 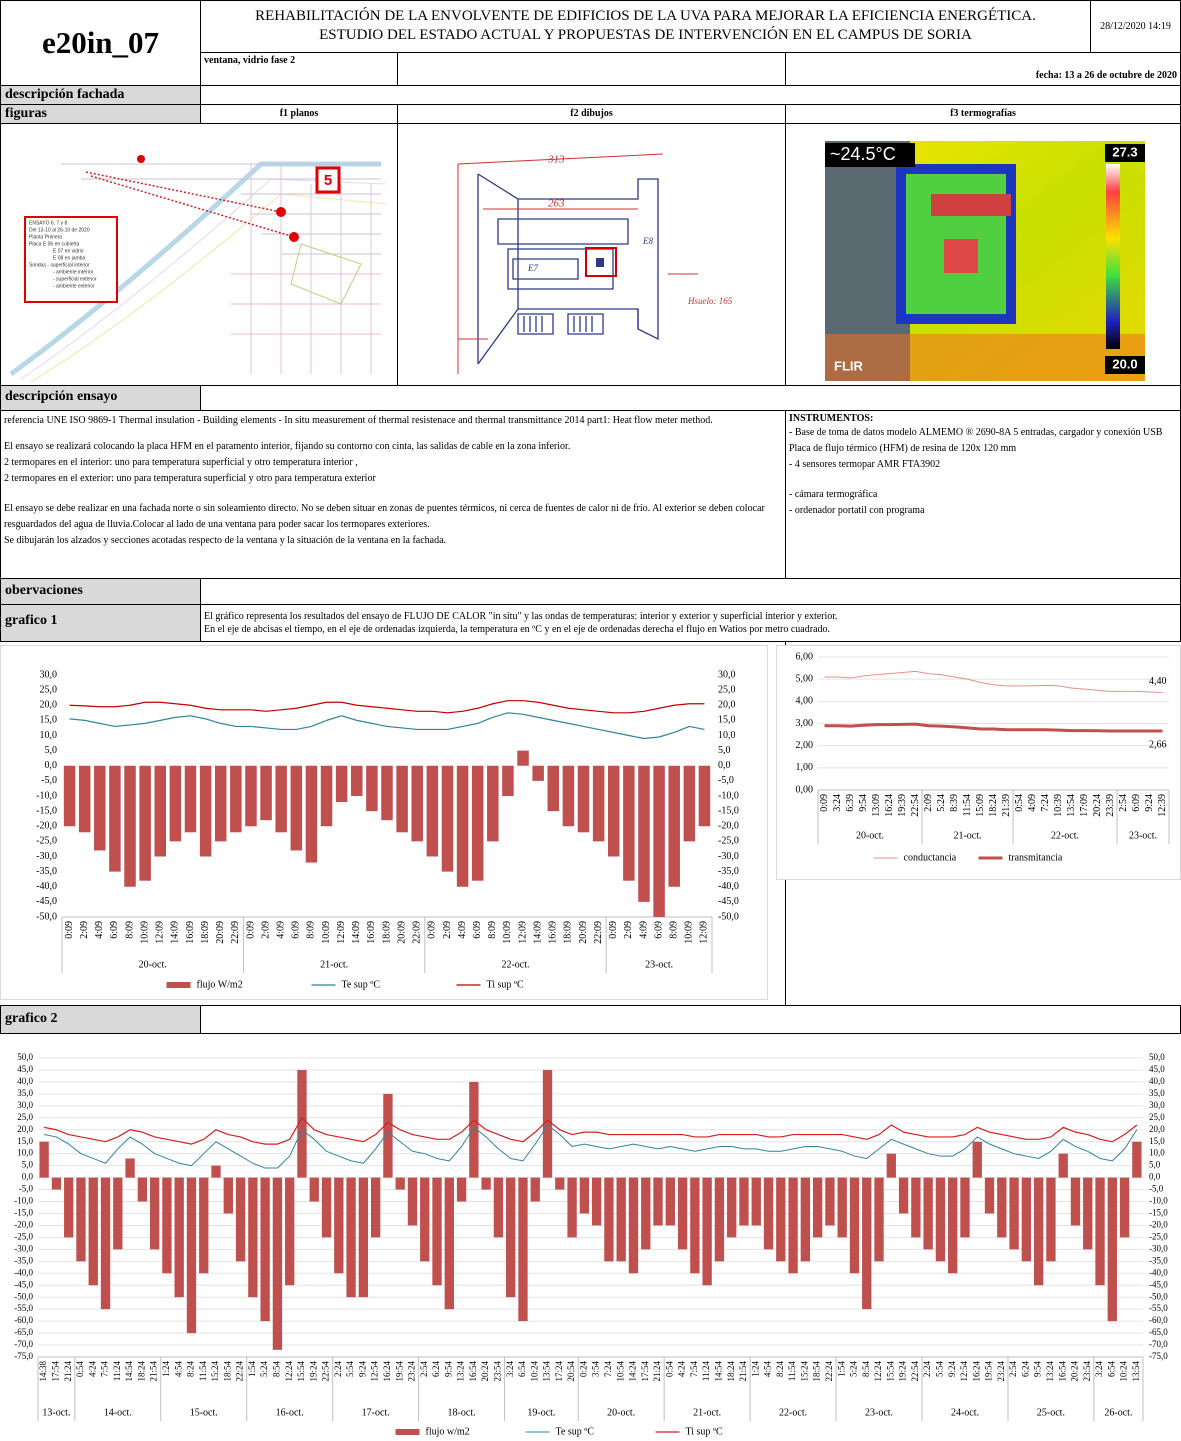 I want to click on y-tick-label: -25,0, so click(x=46, y=841).